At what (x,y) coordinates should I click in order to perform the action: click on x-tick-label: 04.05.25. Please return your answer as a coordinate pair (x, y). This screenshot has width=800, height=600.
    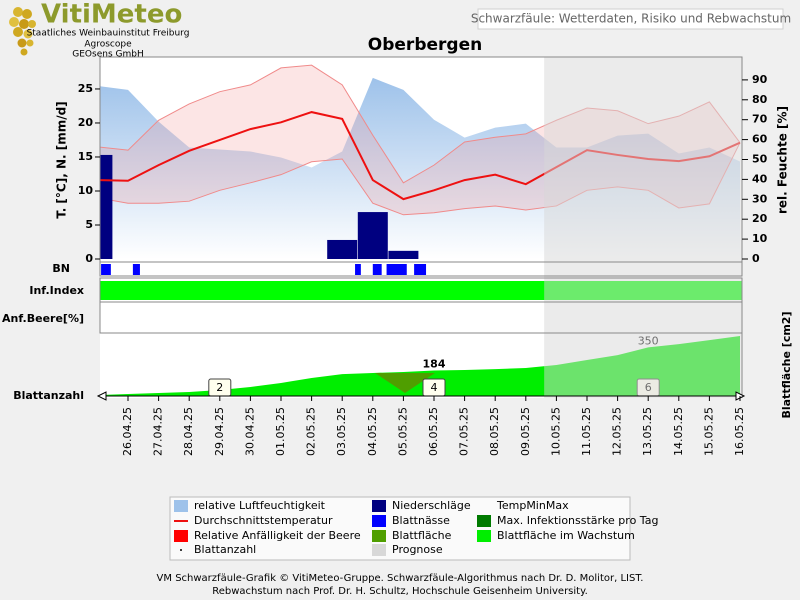
    Looking at the image, I should click on (372, 431).